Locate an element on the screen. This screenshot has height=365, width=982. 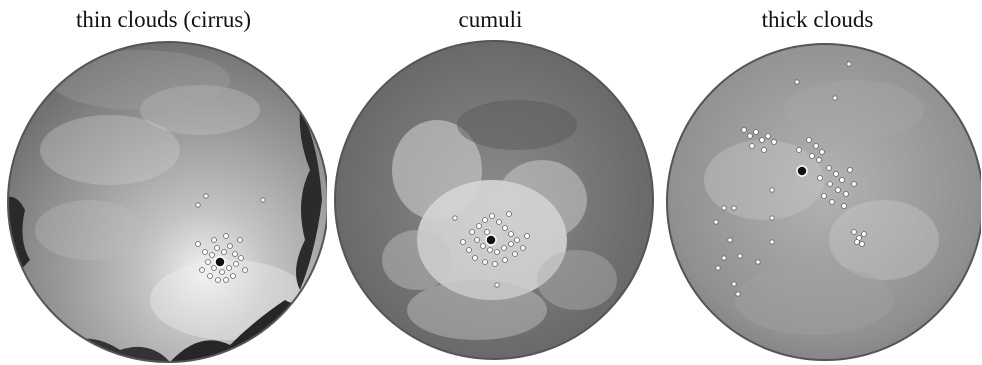
panel-title: thick clouds is located at coordinates (817, 19).